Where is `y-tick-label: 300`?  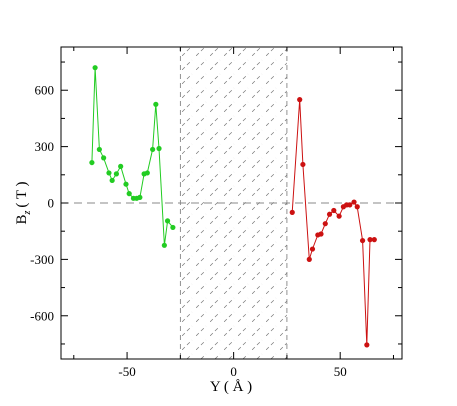 y-tick-label: 300 is located at coordinates (45, 146).